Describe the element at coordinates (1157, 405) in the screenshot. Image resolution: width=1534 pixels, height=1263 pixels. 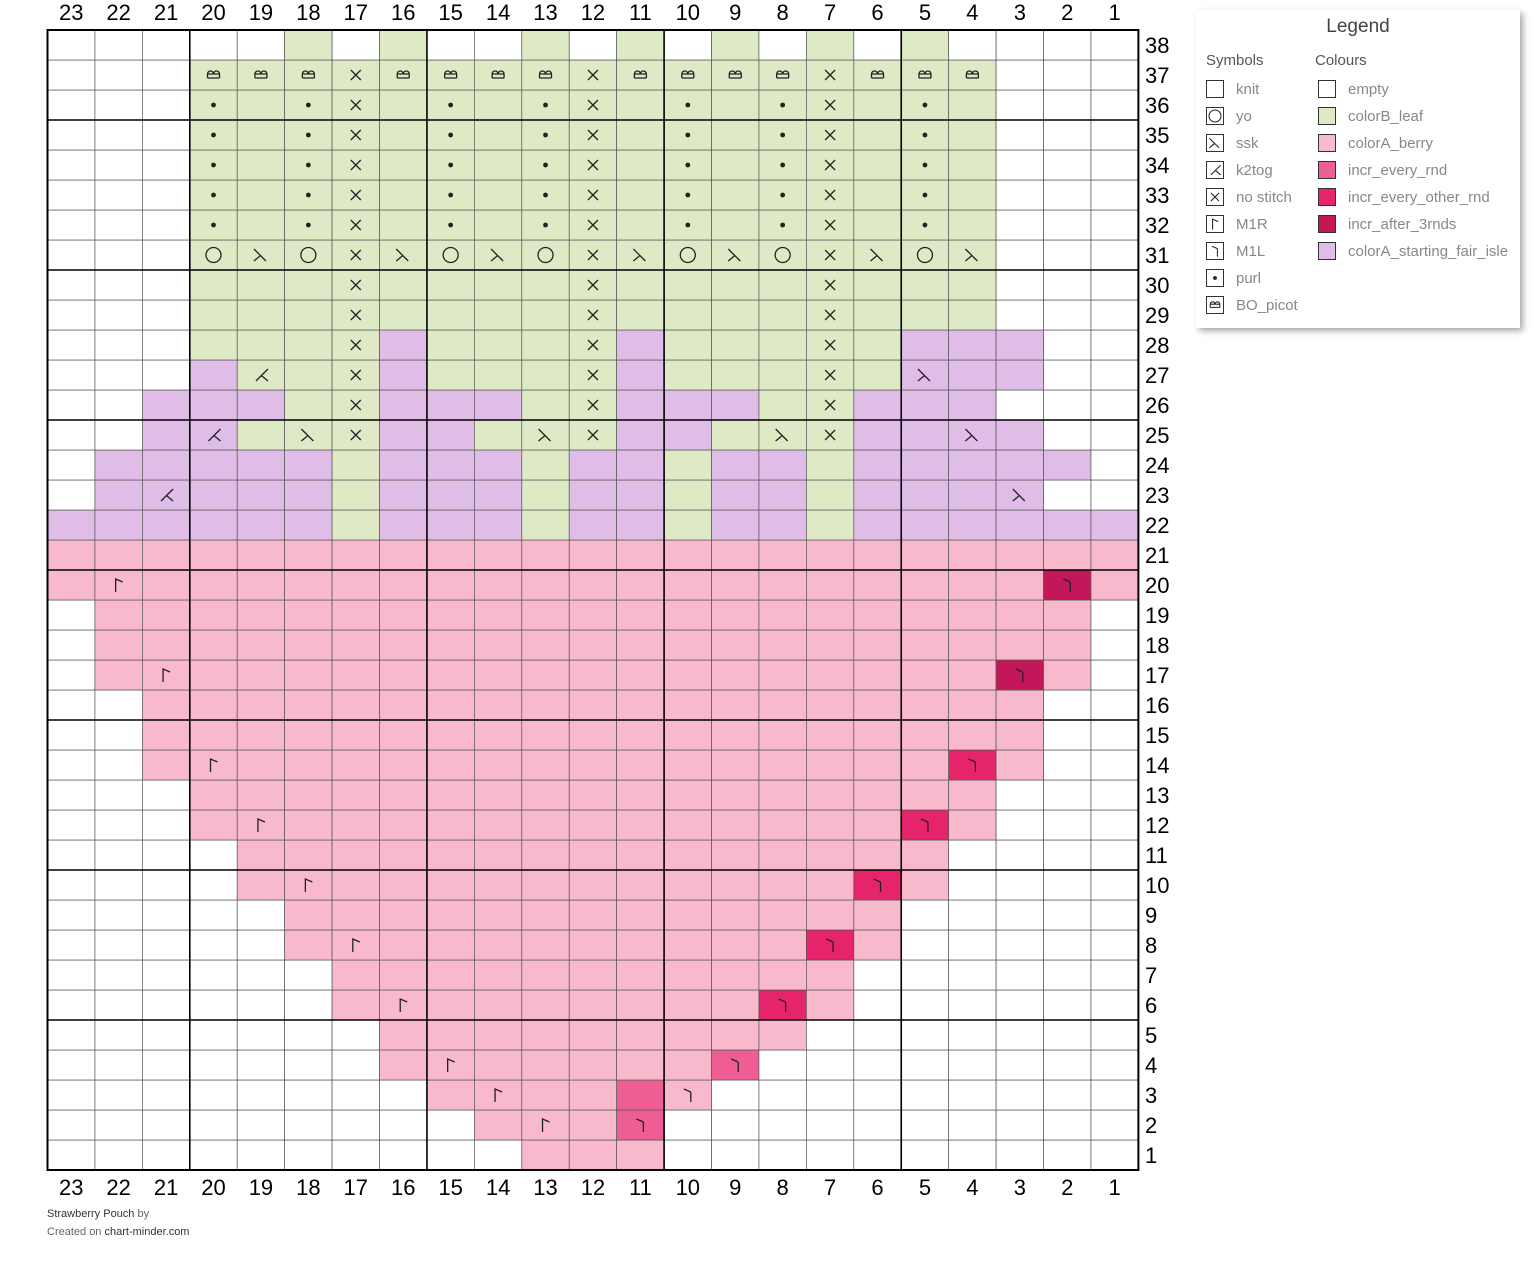
I see `row-label: 26` at that location.